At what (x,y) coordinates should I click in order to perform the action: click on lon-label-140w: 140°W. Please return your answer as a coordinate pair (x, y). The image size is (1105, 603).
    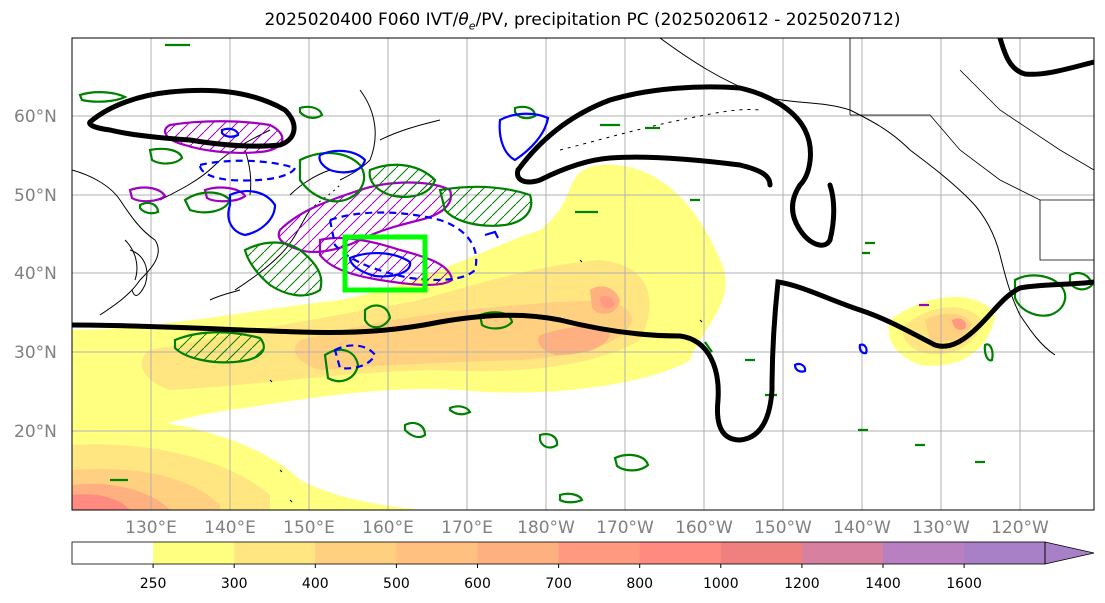
    Looking at the image, I should click on (862, 528).